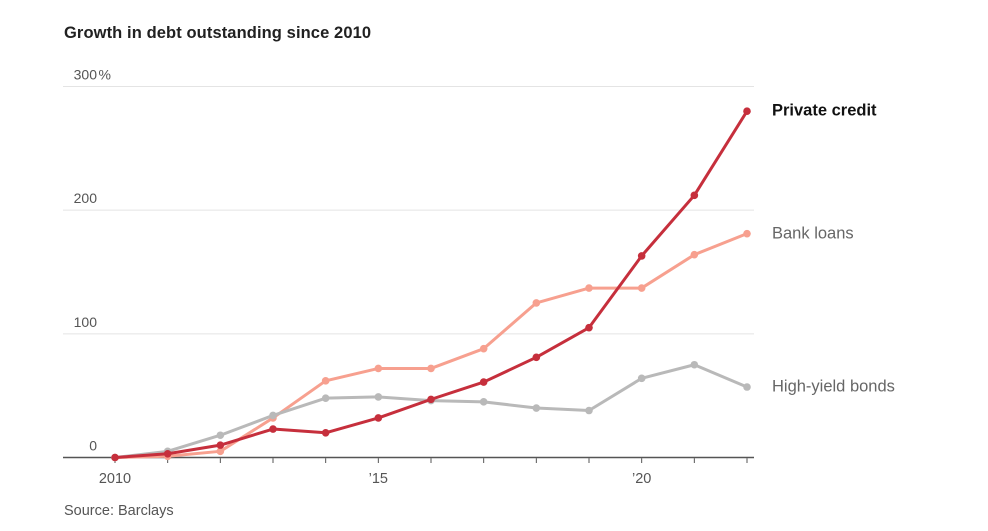 This screenshot has height=531, width=988. What do you see at coordinates (694, 364) in the screenshot?
I see `data-point-high-yield-bonds-2021` at bounding box center [694, 364].